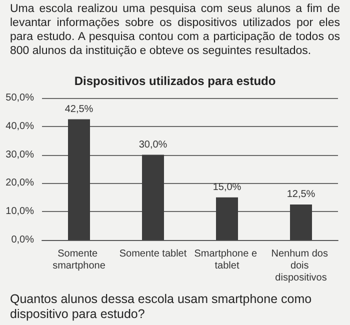 The image size is (350, 325). What do you see at coordinates (301, 194) in the screenshot?
I see `data-label: 12,5%` at bounding box center [301, 194].